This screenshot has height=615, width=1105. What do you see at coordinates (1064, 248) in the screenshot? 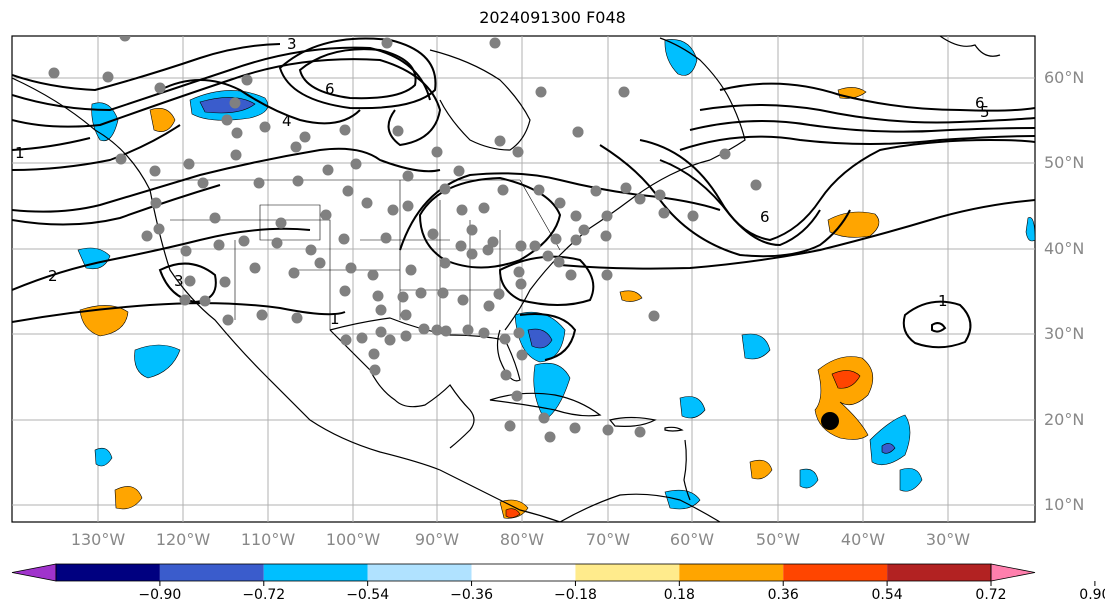
I see `lat-label: 40°N` at bounding box center [1064, 248].